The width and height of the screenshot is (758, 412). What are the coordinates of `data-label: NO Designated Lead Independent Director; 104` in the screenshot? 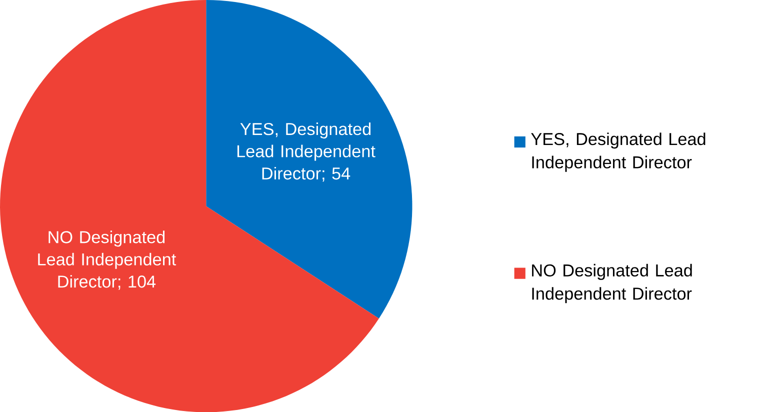 It's located at (107, 260).